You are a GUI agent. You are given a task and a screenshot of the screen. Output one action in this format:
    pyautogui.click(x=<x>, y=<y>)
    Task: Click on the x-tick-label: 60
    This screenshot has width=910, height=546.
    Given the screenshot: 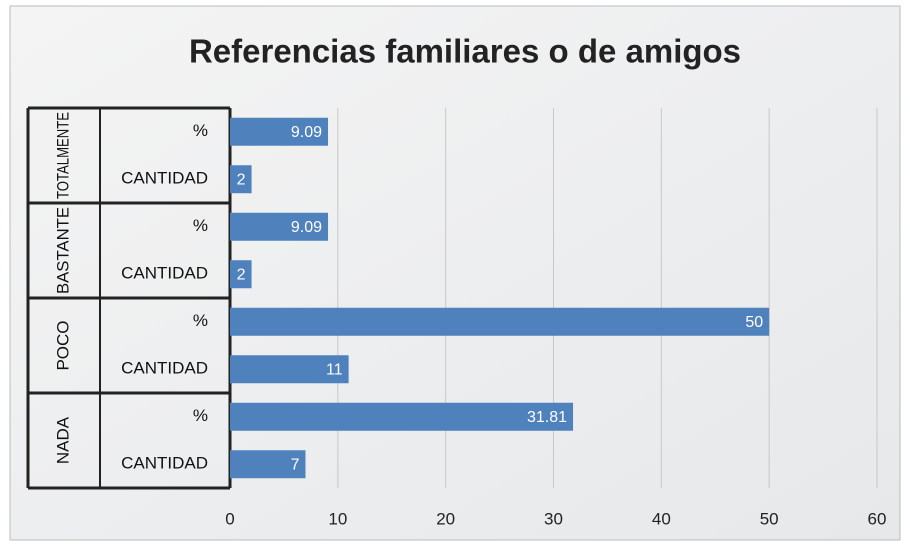 What is the action you would take?
    pyautogui.click(x=877, y=518)
    